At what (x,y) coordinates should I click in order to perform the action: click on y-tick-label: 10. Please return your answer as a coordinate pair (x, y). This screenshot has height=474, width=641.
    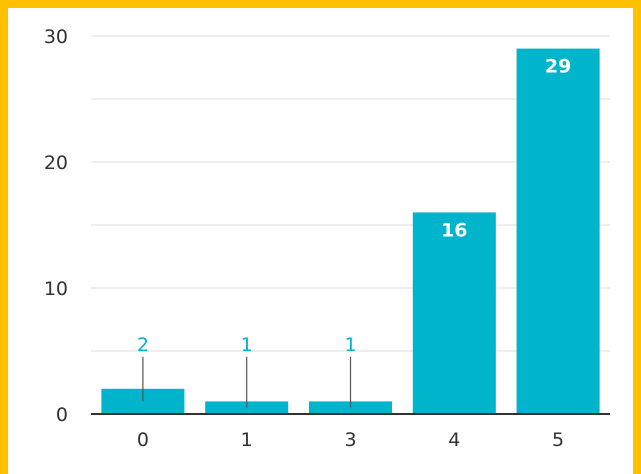
    Looking at the image, I should click on (56, 289).